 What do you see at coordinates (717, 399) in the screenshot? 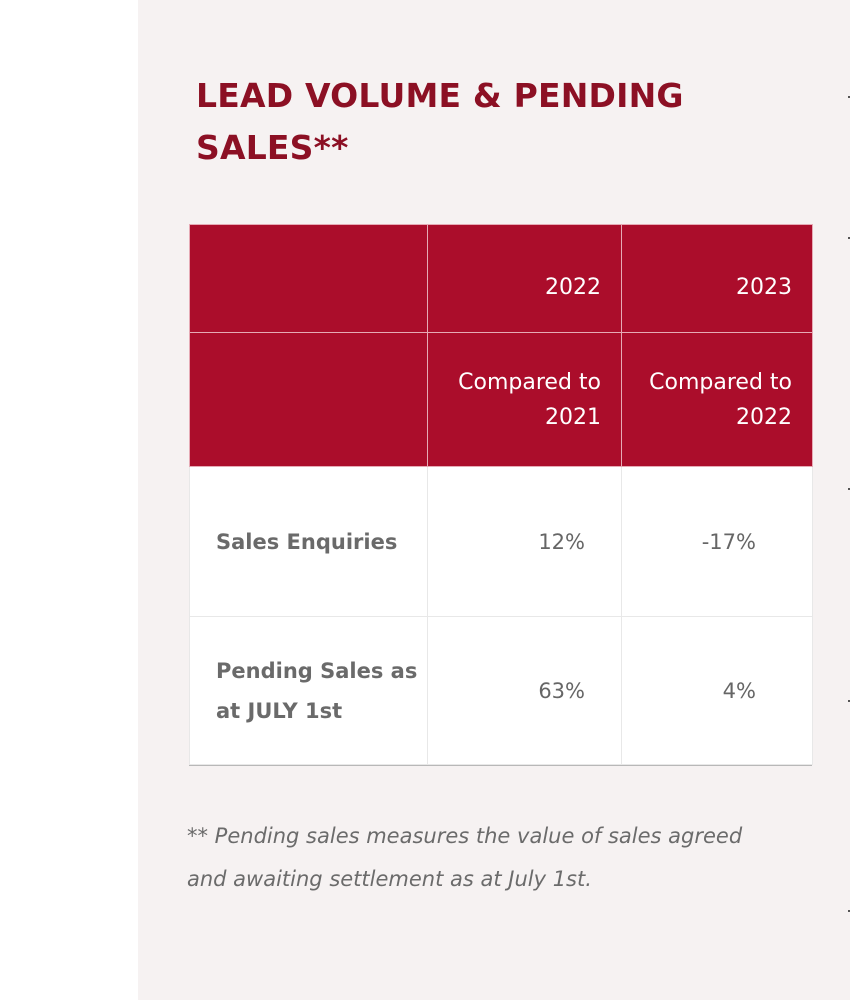
I see `header-compared-2022: Compared to 2022` at bounding box center [717, 399].